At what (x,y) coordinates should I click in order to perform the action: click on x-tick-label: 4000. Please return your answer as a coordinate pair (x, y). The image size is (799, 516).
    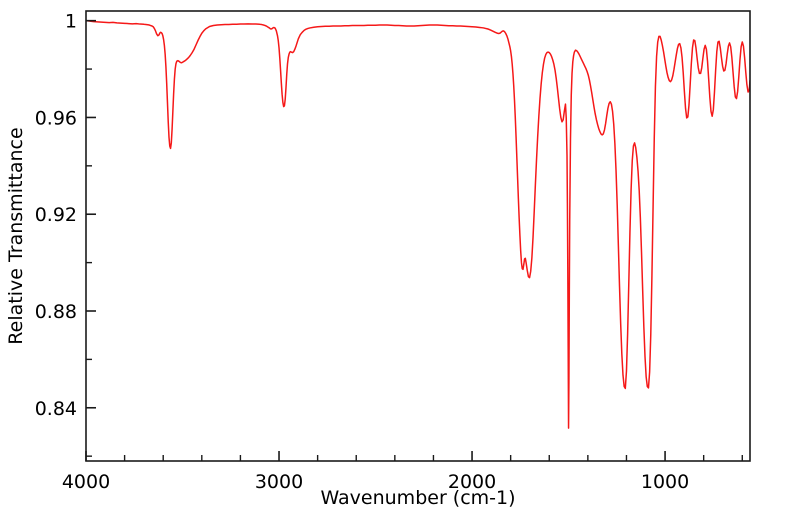
    Looking at the image, I should click on (86, 482).